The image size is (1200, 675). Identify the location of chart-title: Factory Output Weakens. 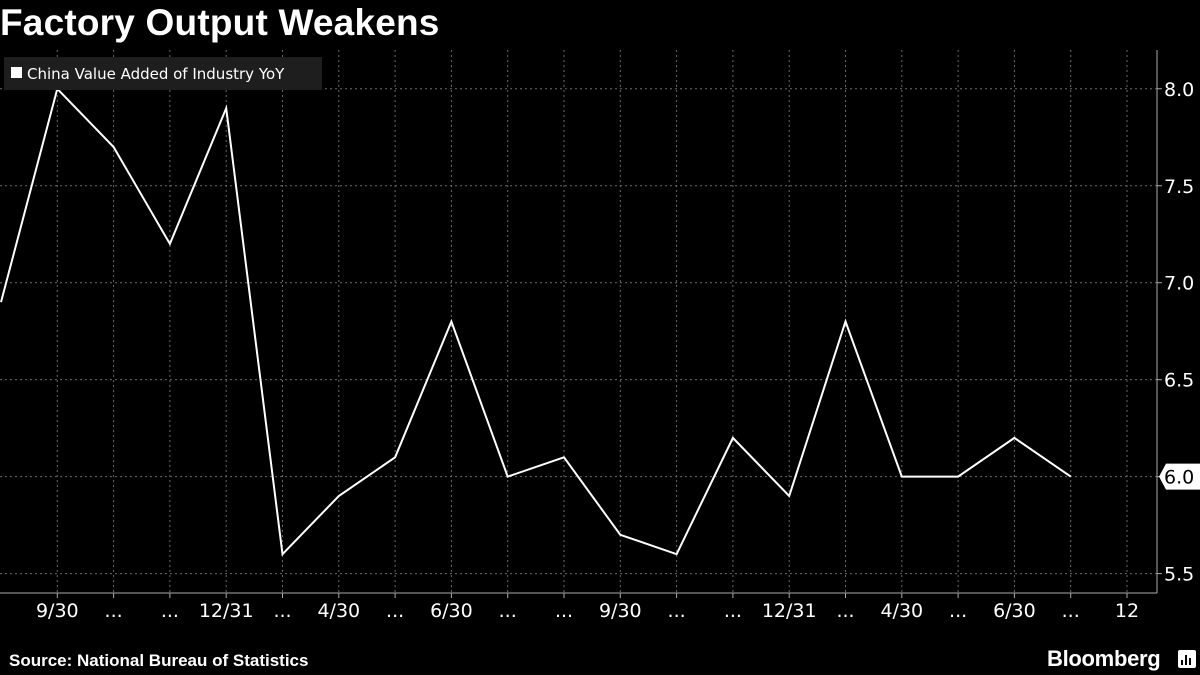
(220, 22).